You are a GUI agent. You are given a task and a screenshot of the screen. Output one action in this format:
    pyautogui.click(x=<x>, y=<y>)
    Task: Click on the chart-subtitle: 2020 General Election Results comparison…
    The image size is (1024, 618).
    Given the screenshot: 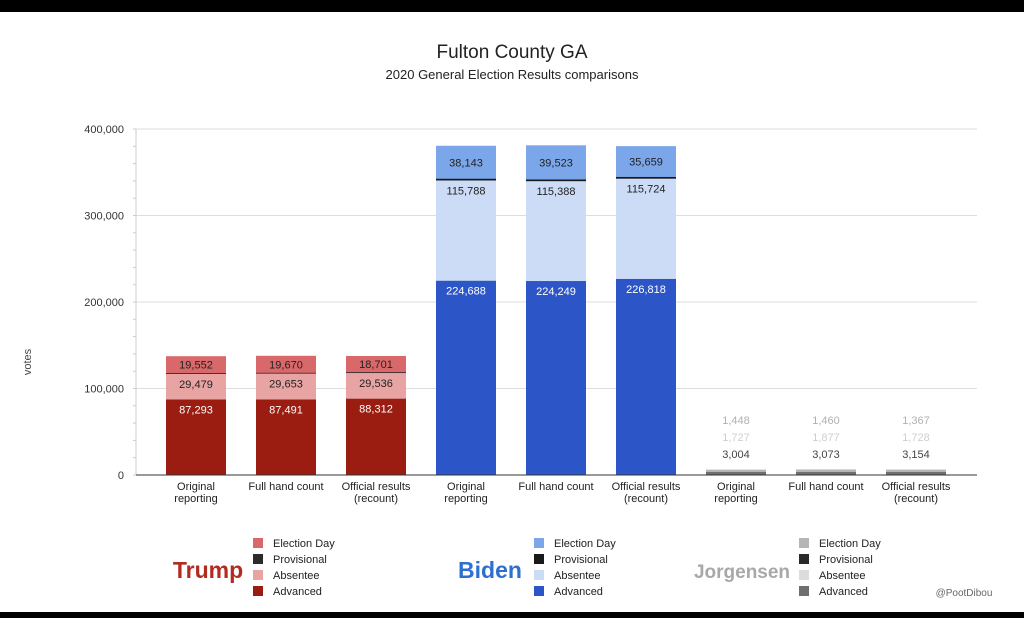 What is the action you would take?
    pyautogui.click(x=512, y=74)
    